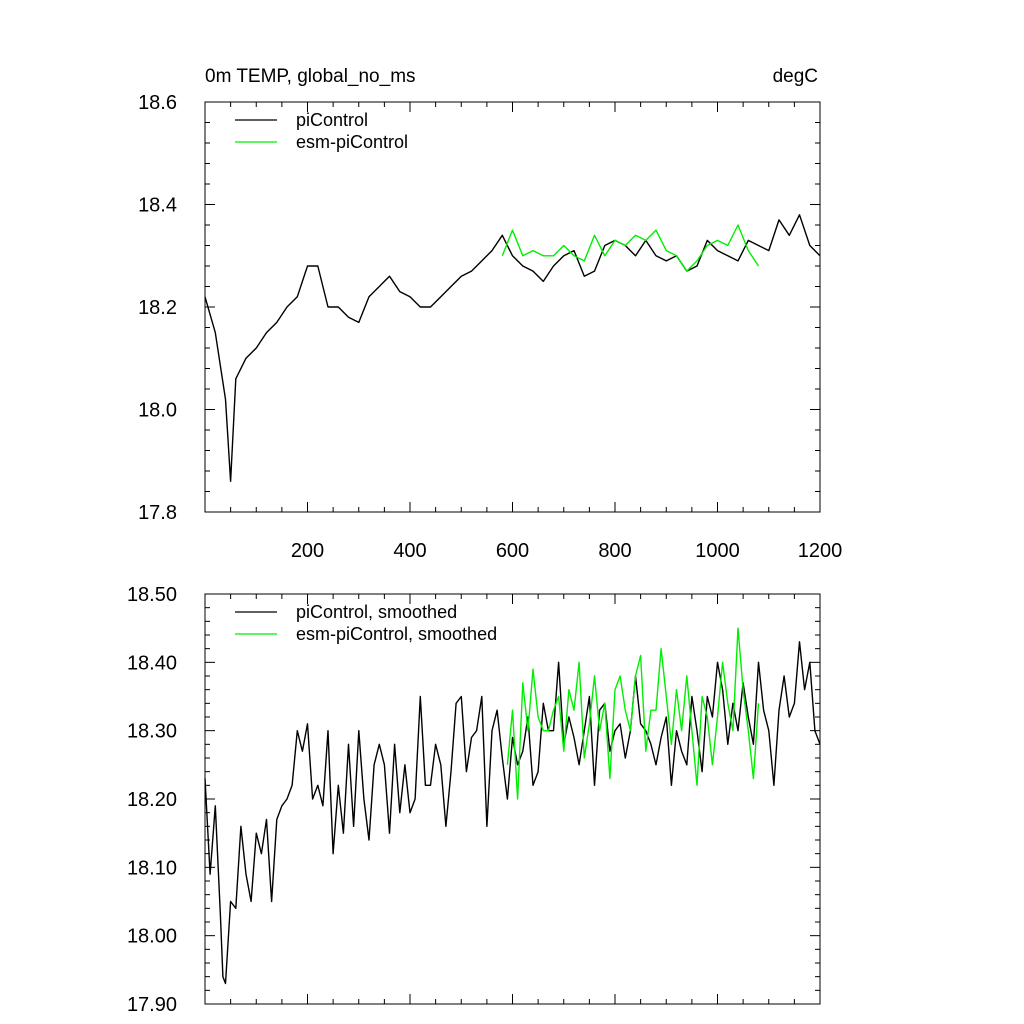 The height and width of the screenshot is (1024, 1024). Describe the element at coordinates (630, 248) in the screenshot. I see `series-line-esm-picontrol` at that location.